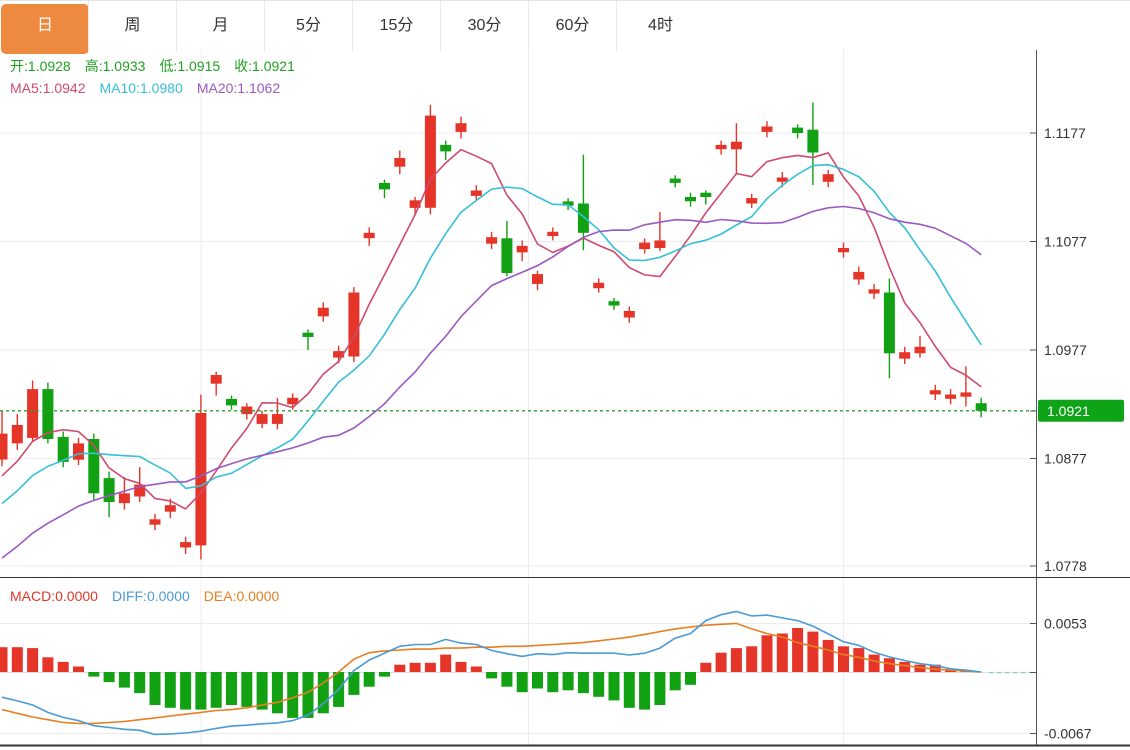  Describe the element at coordinates (258, 596) in the screenshot. I see `legend-value: 0.0000` at that location.